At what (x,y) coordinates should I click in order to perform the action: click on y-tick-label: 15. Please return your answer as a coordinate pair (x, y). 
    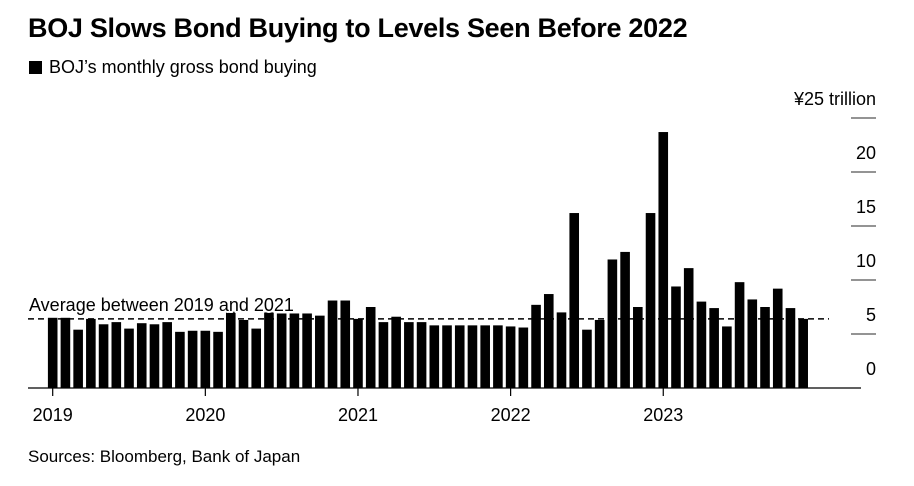
    Looking at the image, I should click on (866, 207).